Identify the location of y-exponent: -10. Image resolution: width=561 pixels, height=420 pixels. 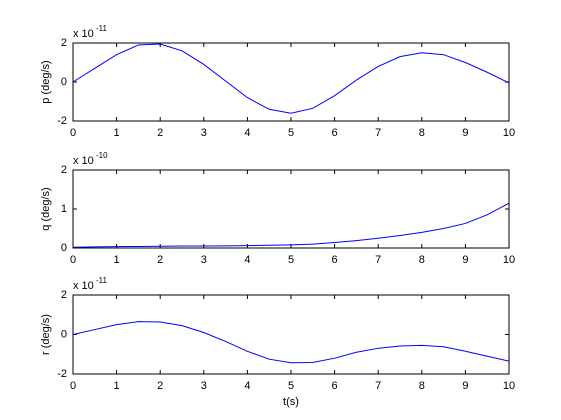
(102, 155).